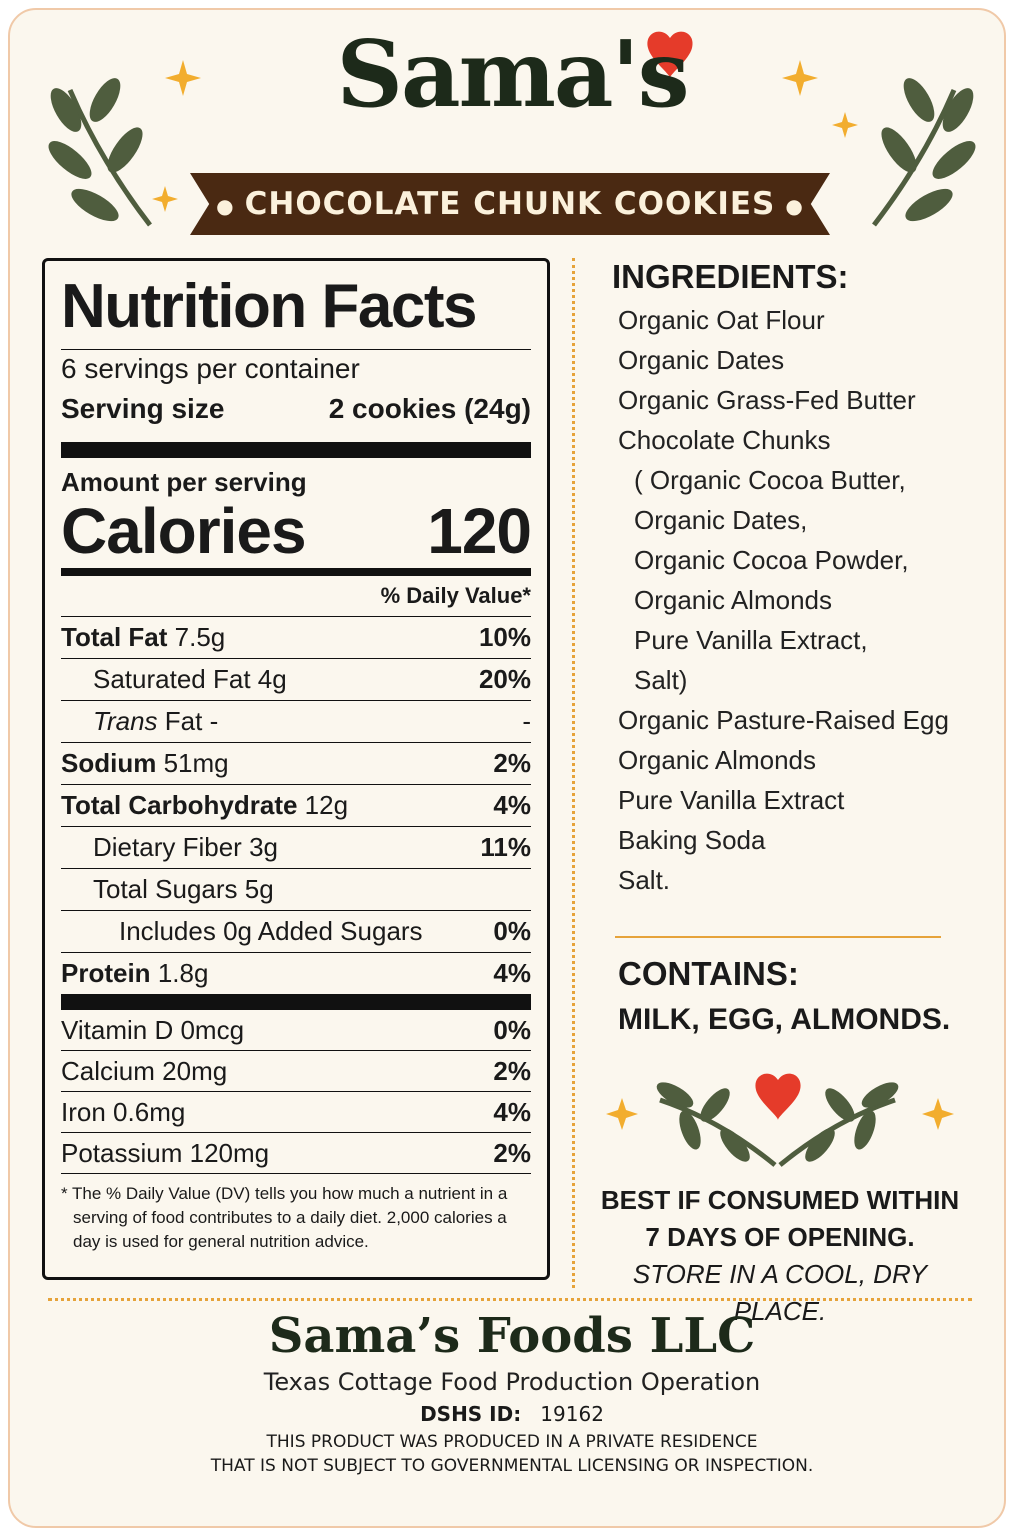 The height and width of the screenshot is (1536, 1024). What do you see at coordinates (724, 440) in the screenshot?
I see `ingredient: Chocolate Chunks` at bounding box center [724, 440].